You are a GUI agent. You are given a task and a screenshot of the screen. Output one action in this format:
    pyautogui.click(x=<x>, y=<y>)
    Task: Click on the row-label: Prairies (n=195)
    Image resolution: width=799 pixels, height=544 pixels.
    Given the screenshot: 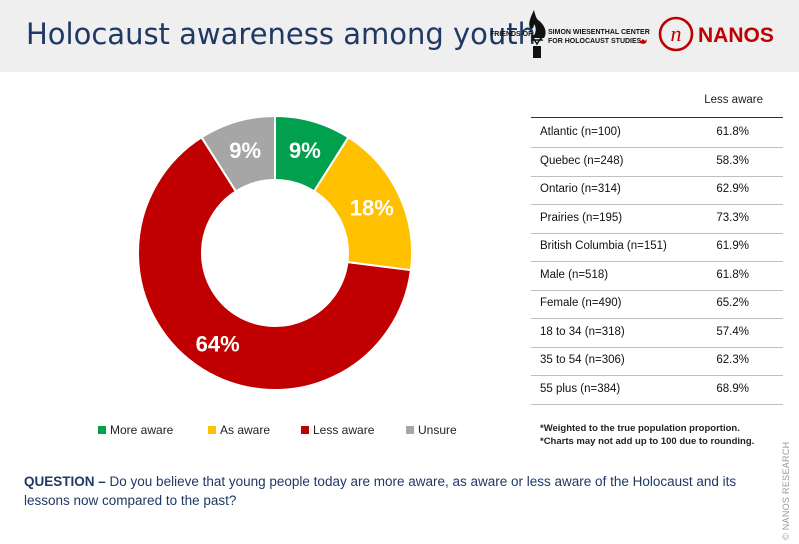 What is the action you would take?
    pyautogui.click(x=581, y=218)
    